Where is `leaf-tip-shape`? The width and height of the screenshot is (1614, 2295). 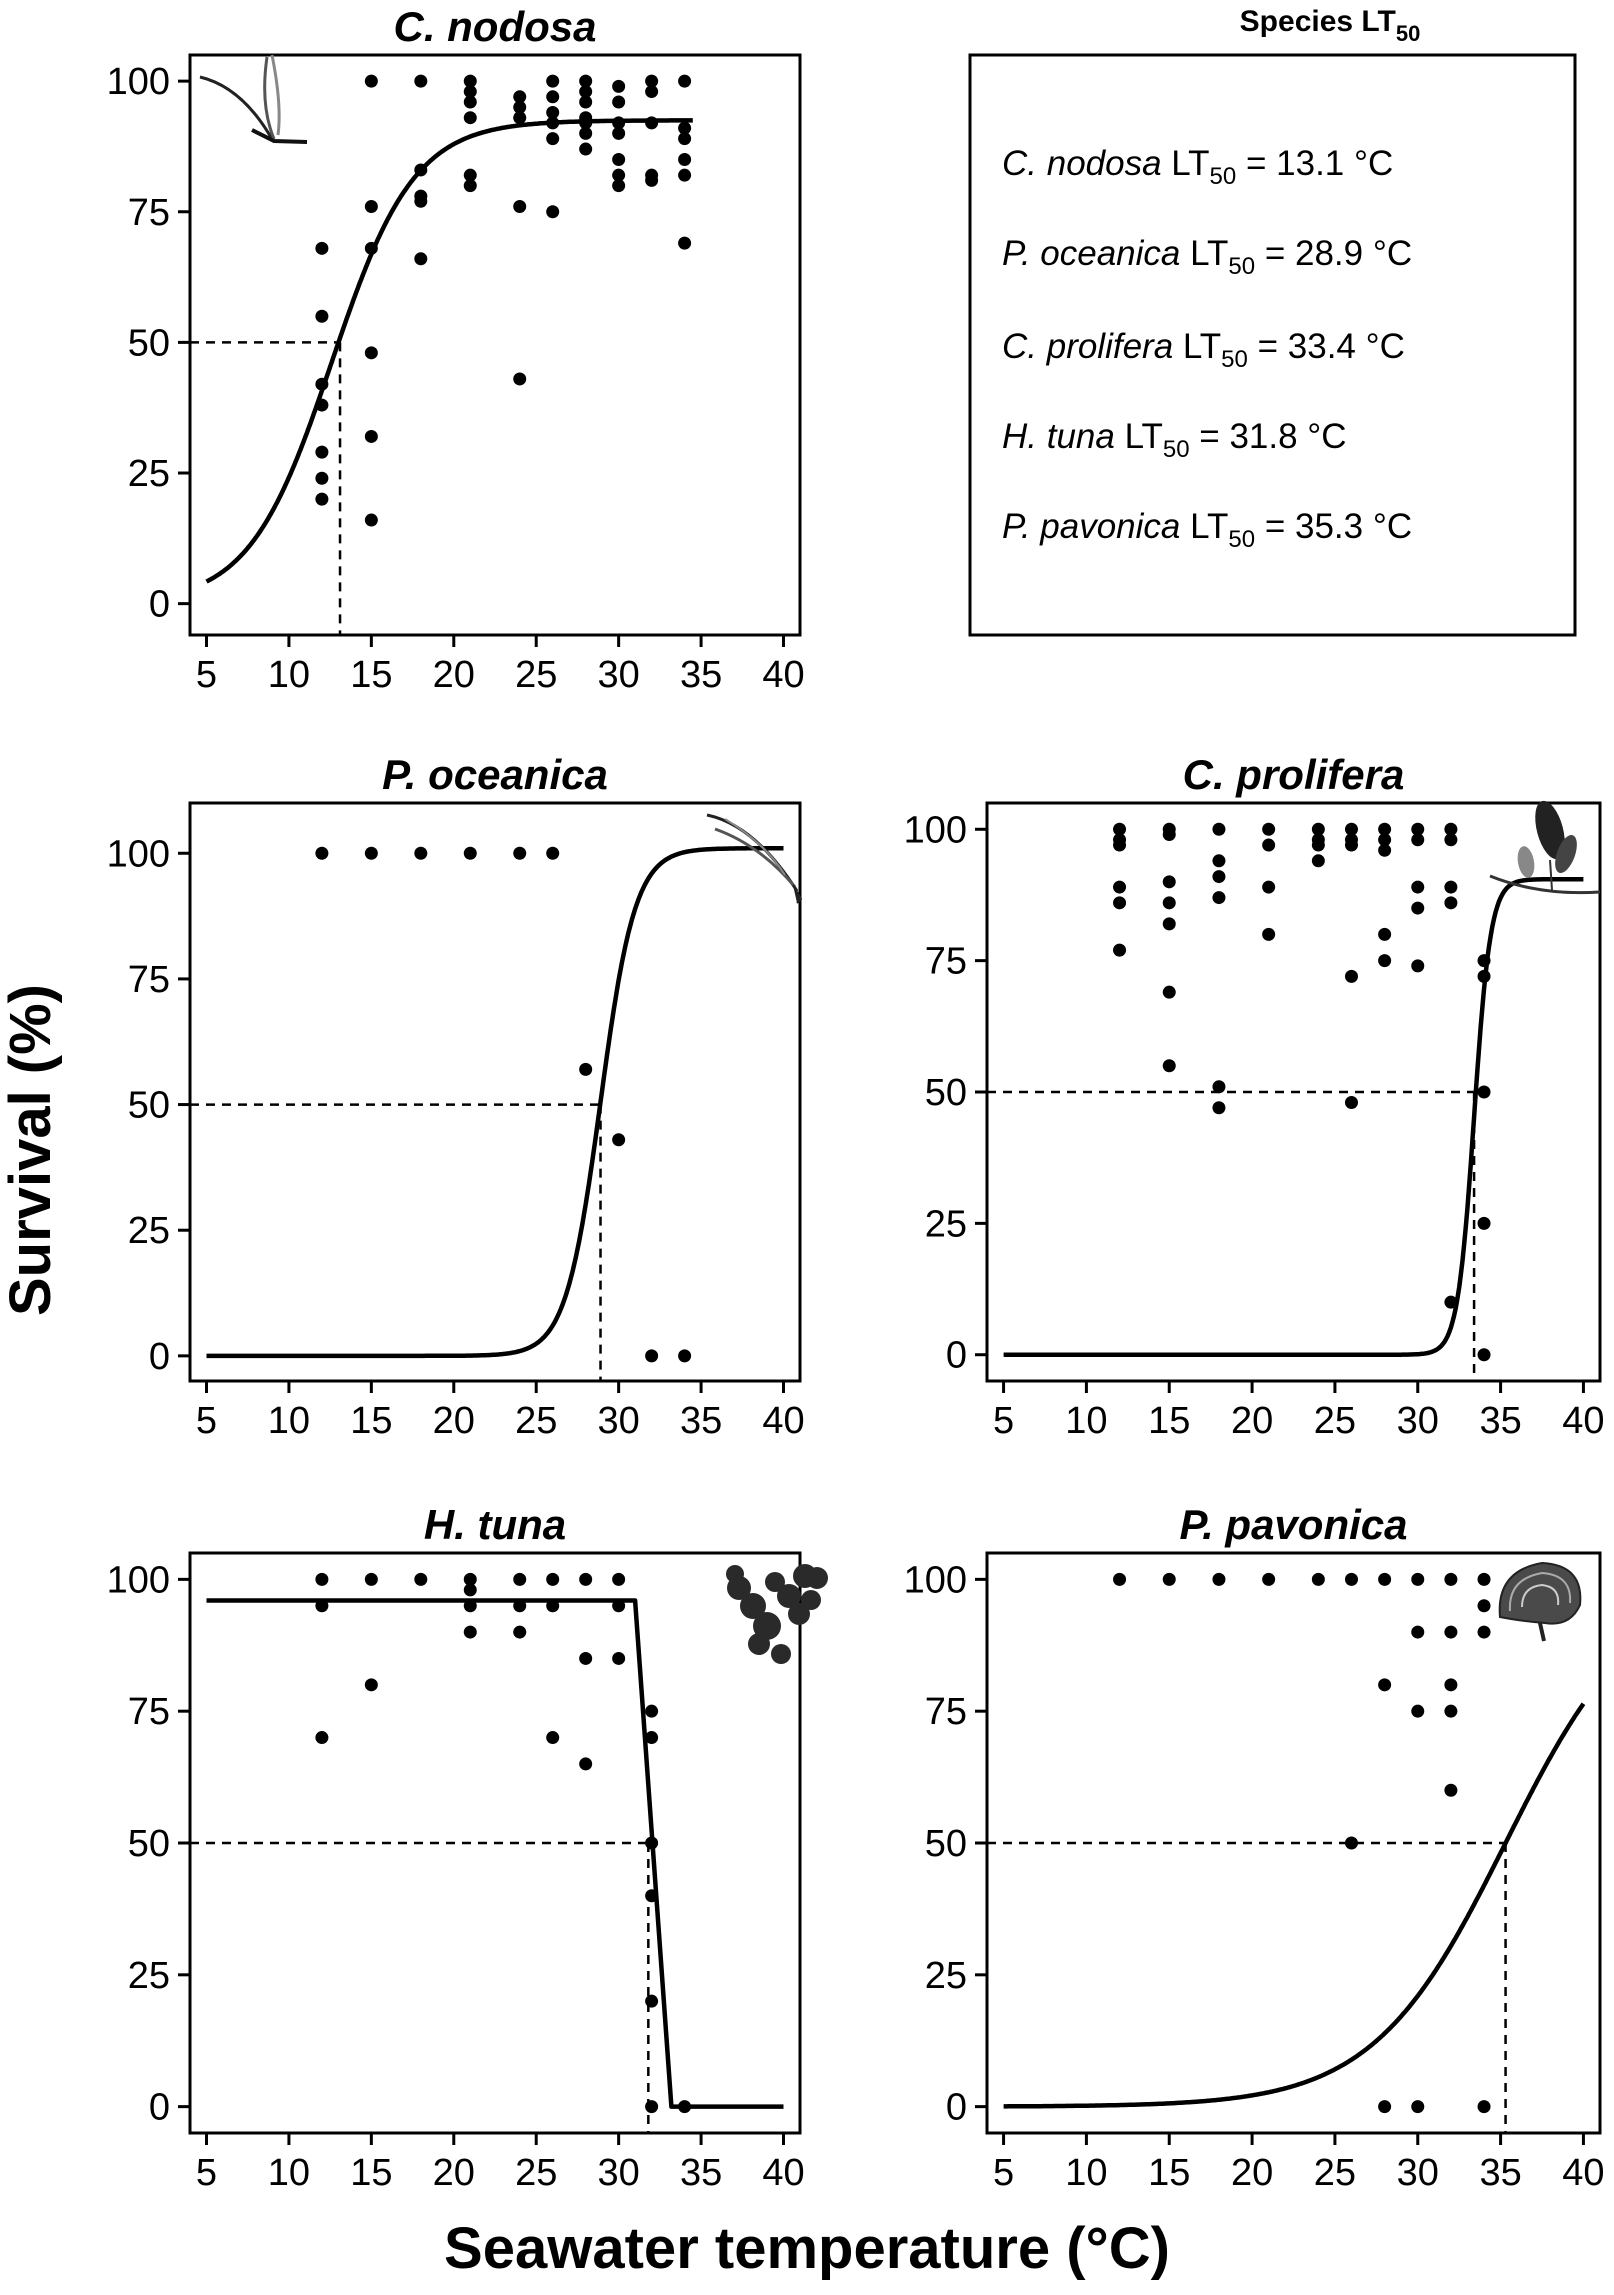
leaf-tip-shape is located at coordinates (797, 894).